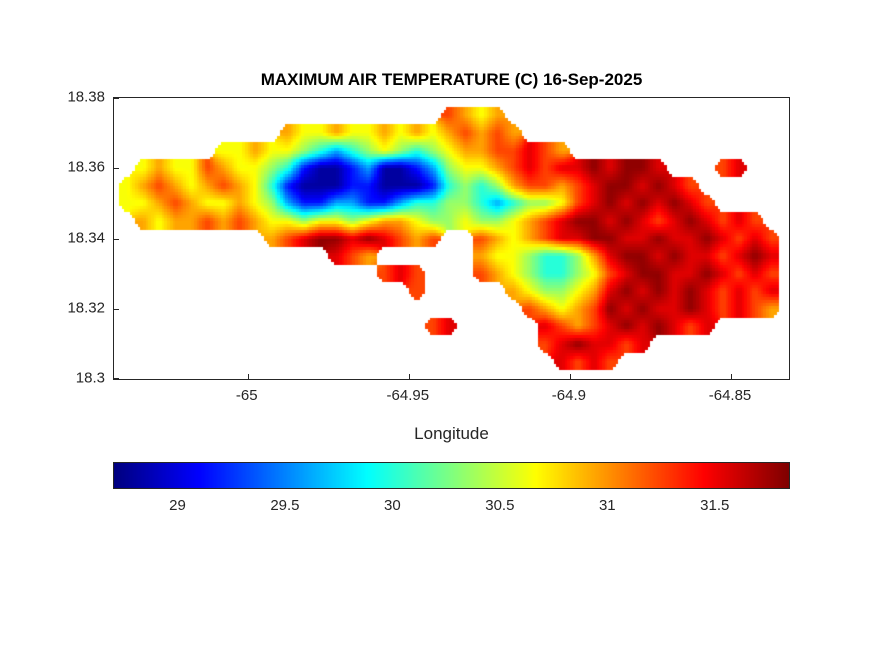 The image size is (875, 656). I want to click on y-tick-label: 18.38, so click(86, 97).